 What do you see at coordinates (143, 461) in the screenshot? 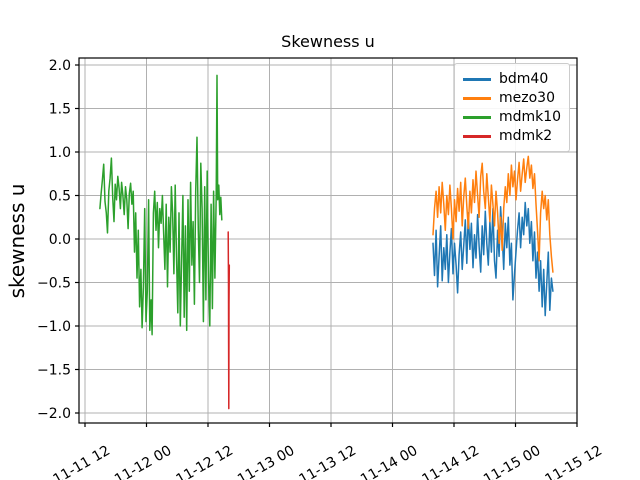
I see `x-tick-label: 11-12 00` at bounding box center [143, 461].